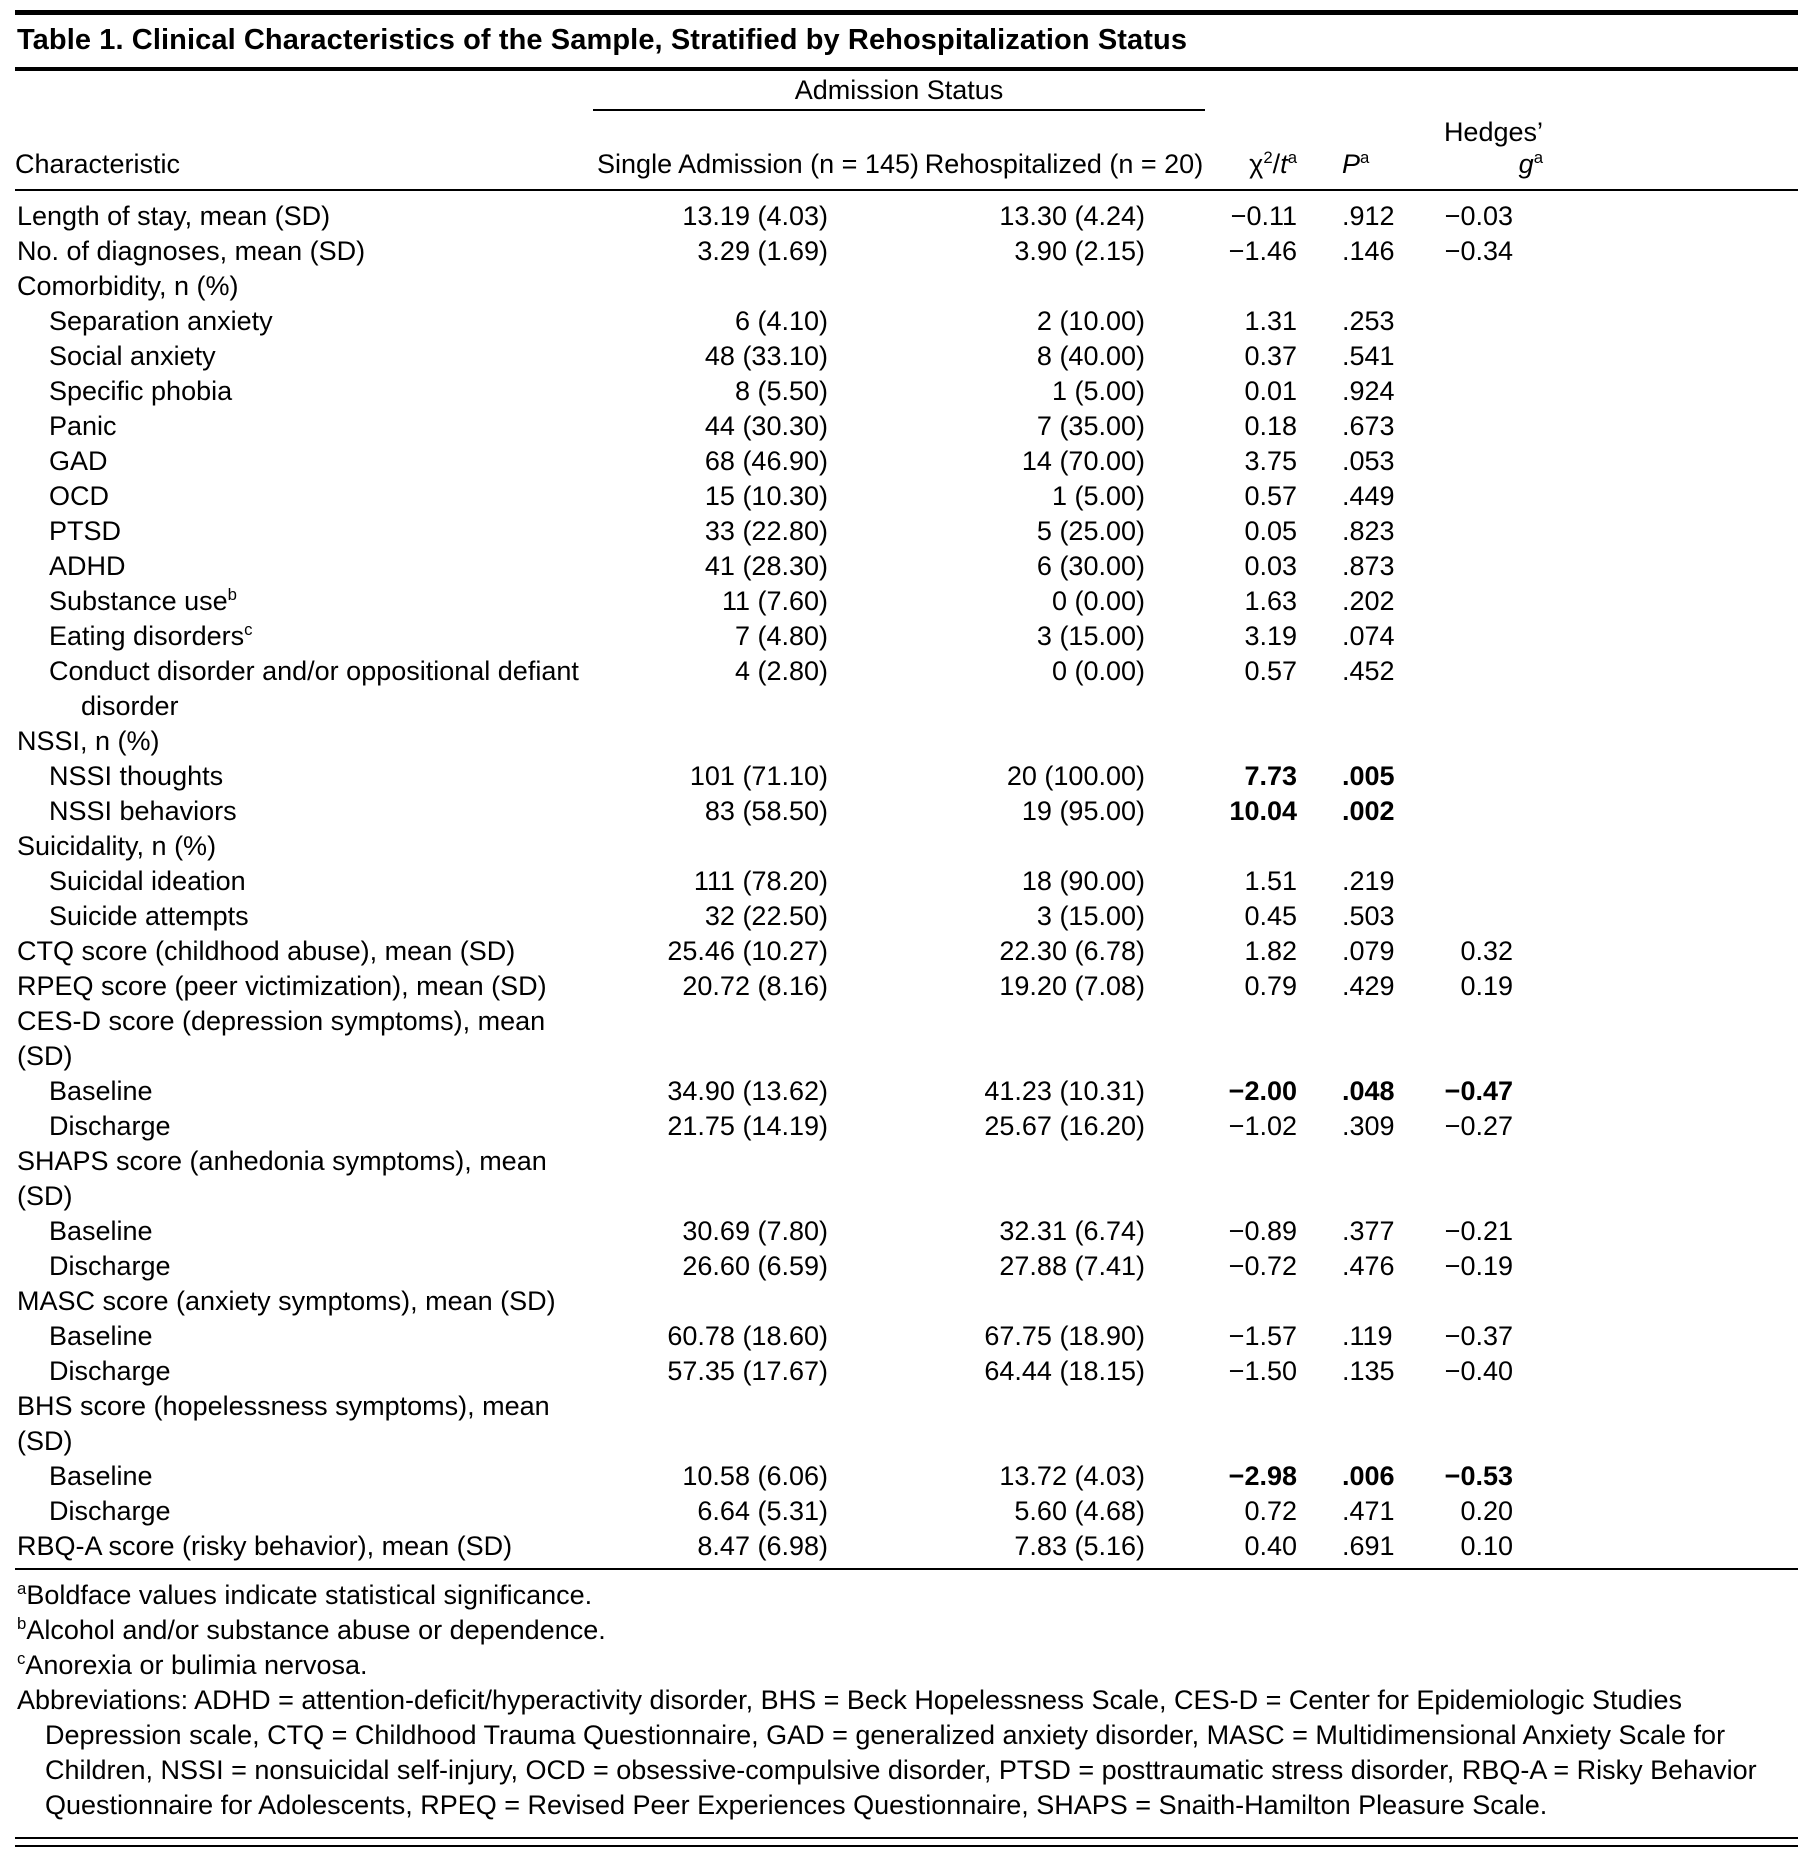  What do you see at coordinates (304, 741) in the screenshot?
I see `row-label: NSSI, n (%)` at bounding box center [304, 741].